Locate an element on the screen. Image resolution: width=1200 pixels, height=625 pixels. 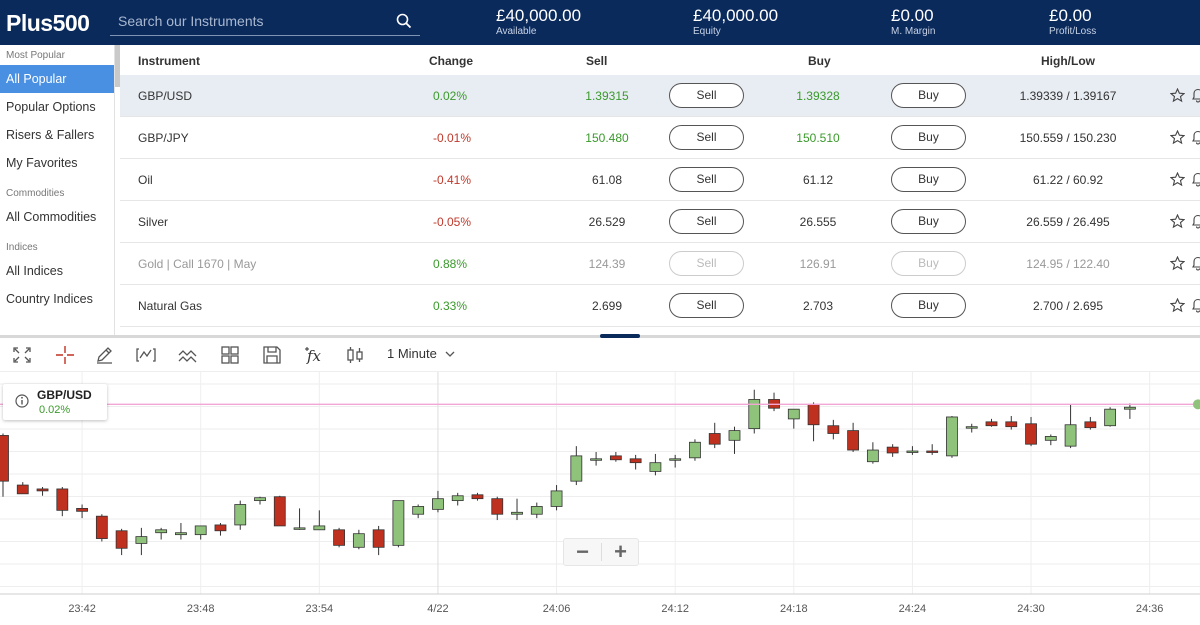
instrument-name: Oil is located at coordinates (145, 180).